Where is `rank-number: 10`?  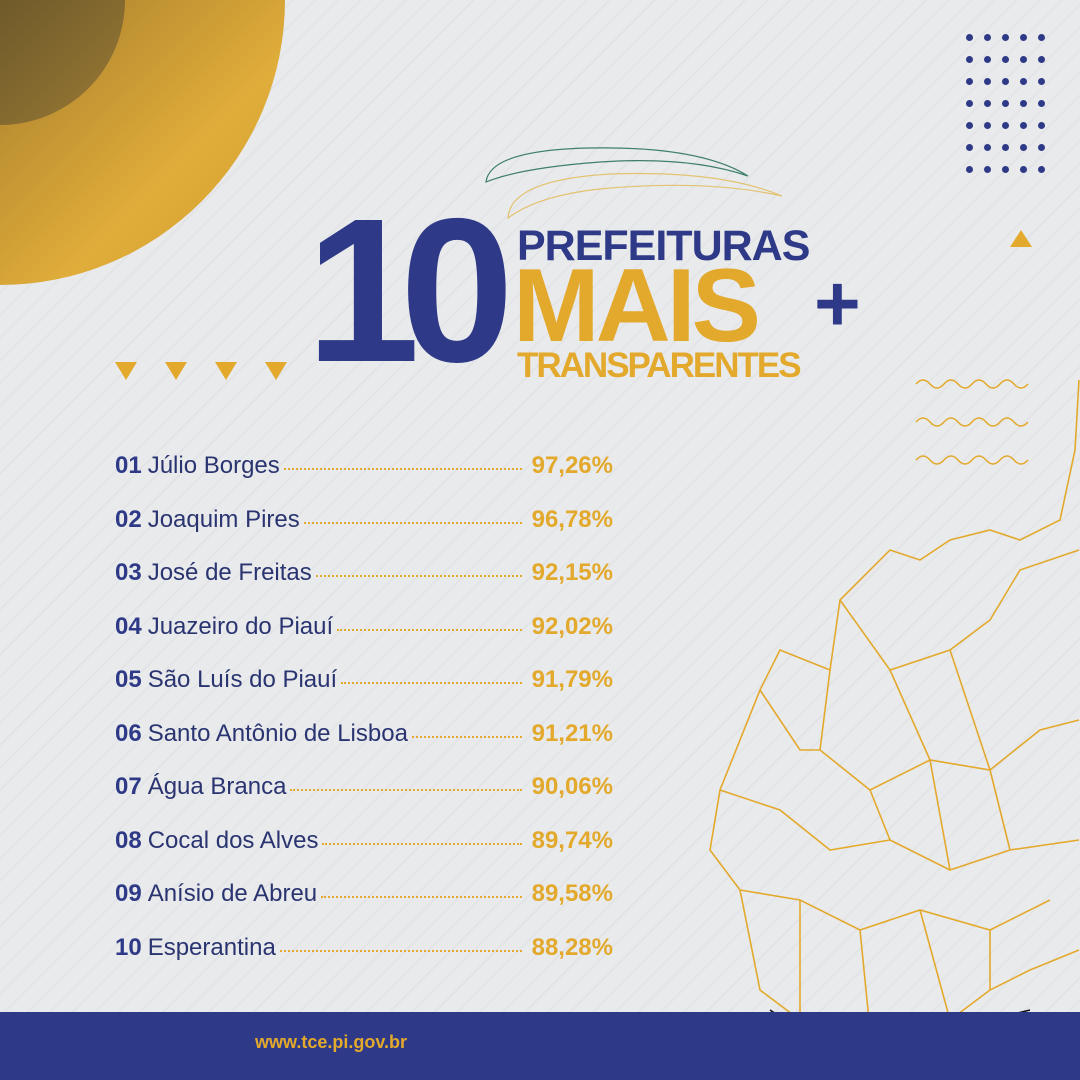
rank-number: 10 is located at coordinates (128, 947).